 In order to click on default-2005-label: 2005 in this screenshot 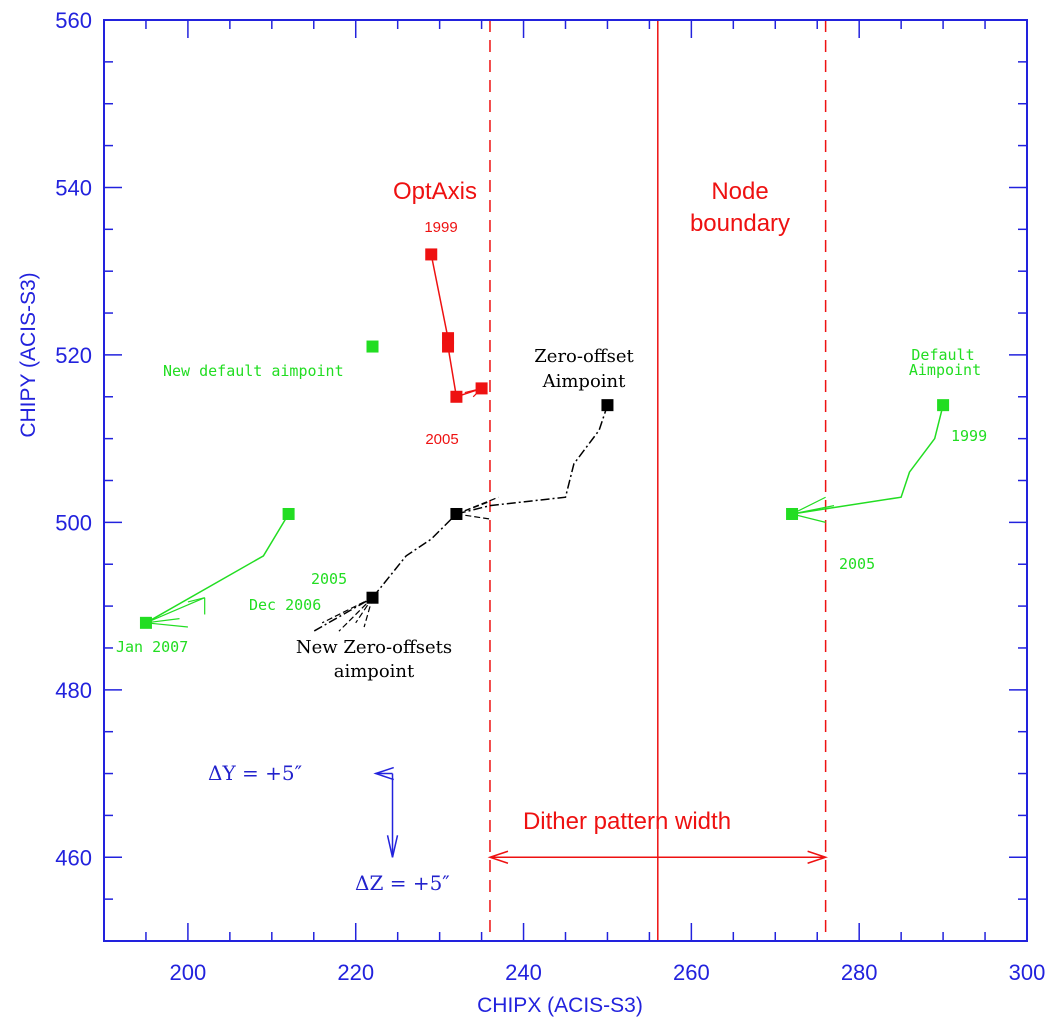, I will do `click(857, 564)`.